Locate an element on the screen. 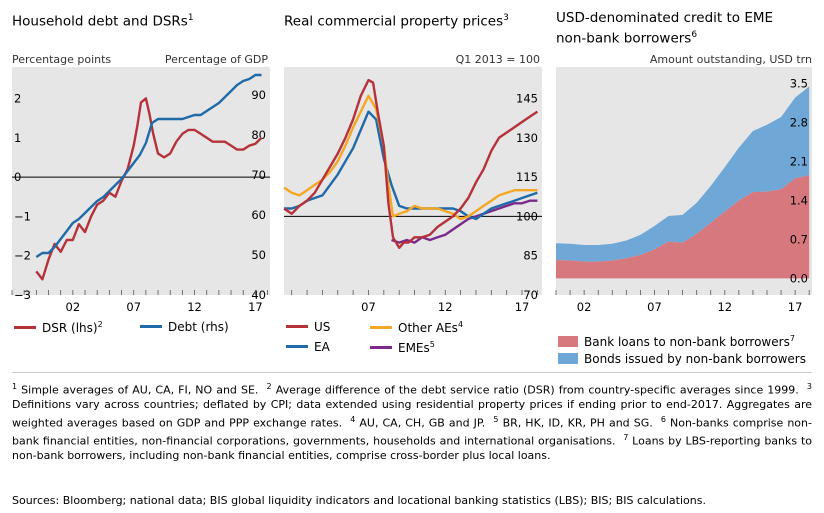 This screenshot has height=513, width=824. panel3-right-tick-label: 2.1 is located at coordinates (799, 162).